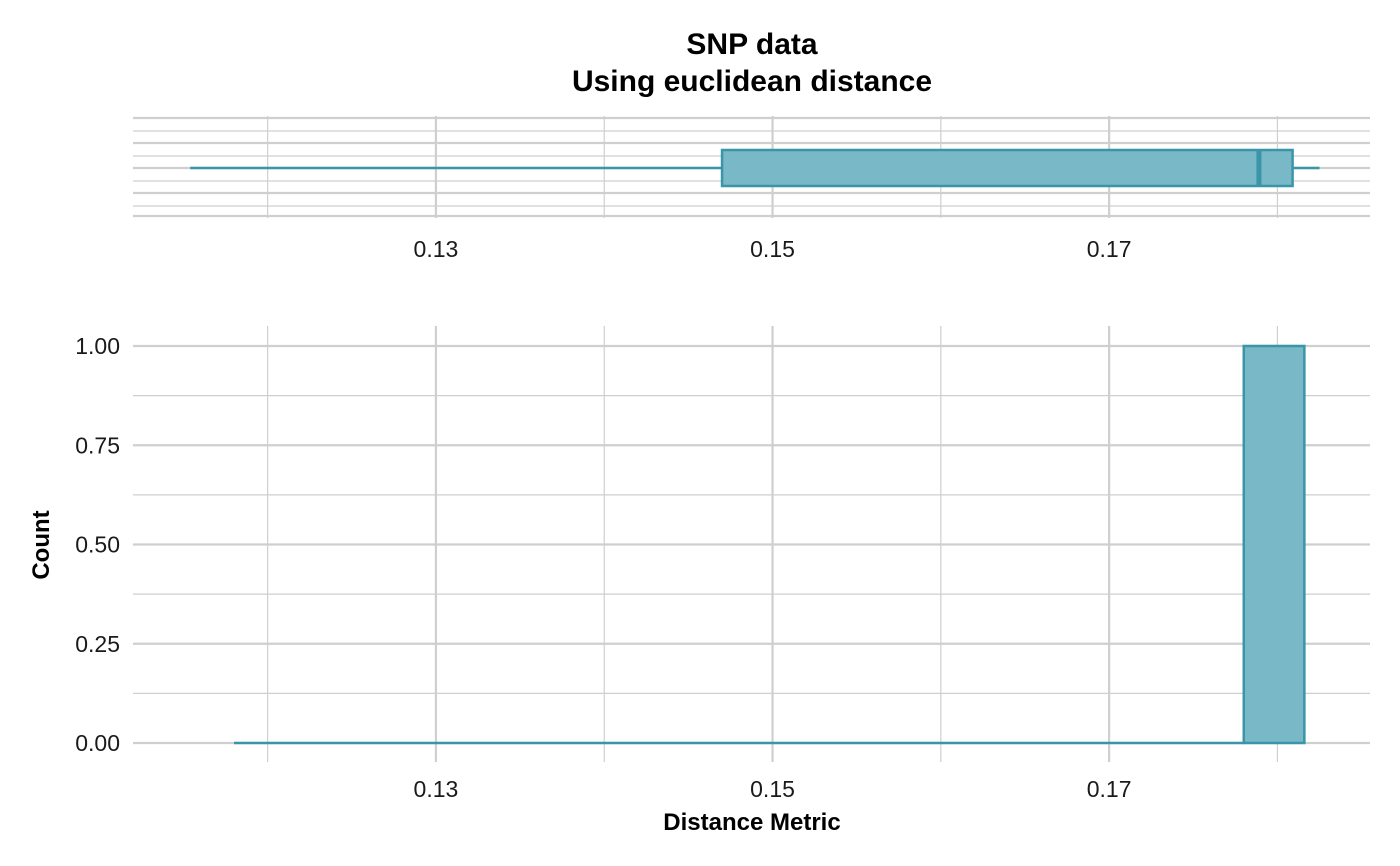 This screenshot has width=1400, height=866. I want to click on histogram-y-axis: 0.00 0.25 0.50 0.75 1.00, so click(97, 544).